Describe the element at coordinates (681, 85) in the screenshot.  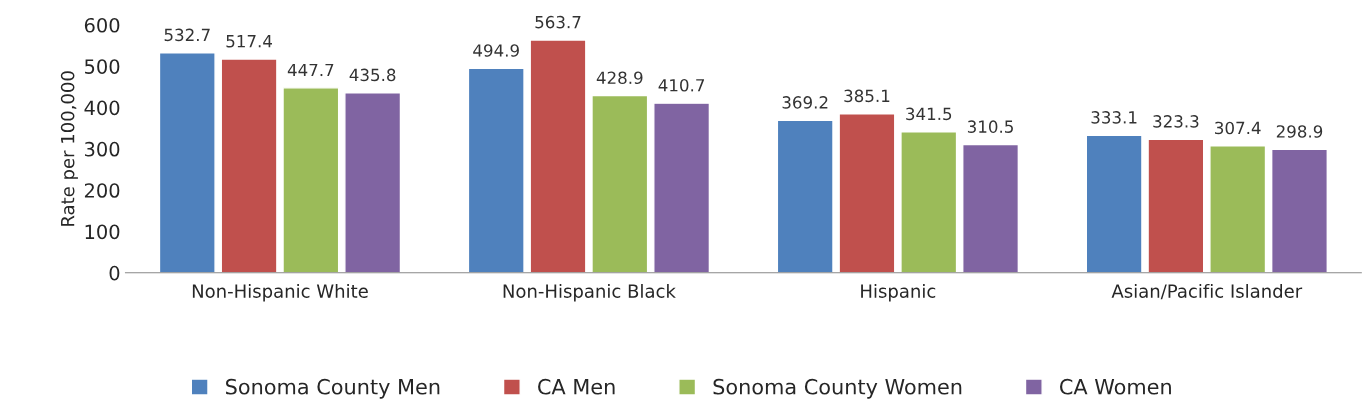
I see `data-label: 410.7` at that location.